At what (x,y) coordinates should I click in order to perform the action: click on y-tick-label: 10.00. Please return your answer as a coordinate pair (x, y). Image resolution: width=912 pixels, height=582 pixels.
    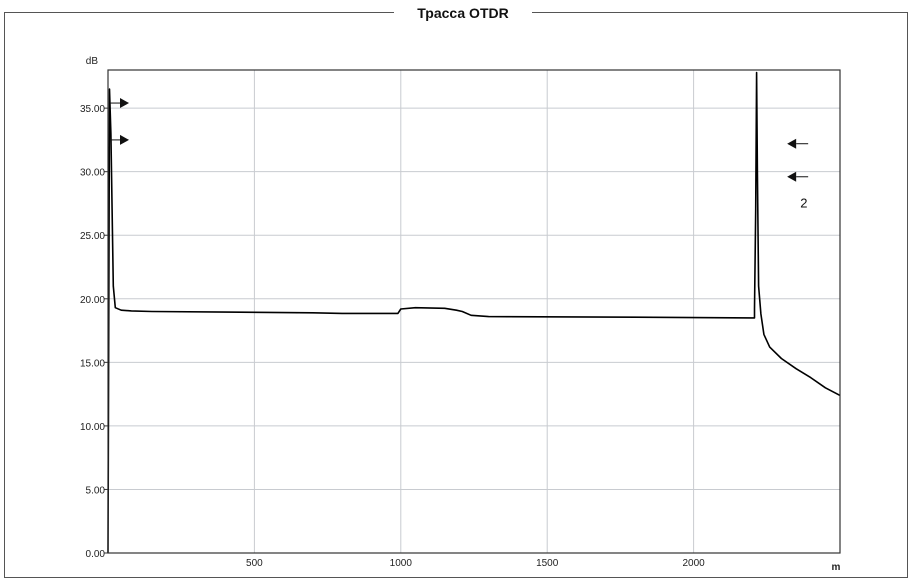
    Looking at the image, I should click on (92, 427).